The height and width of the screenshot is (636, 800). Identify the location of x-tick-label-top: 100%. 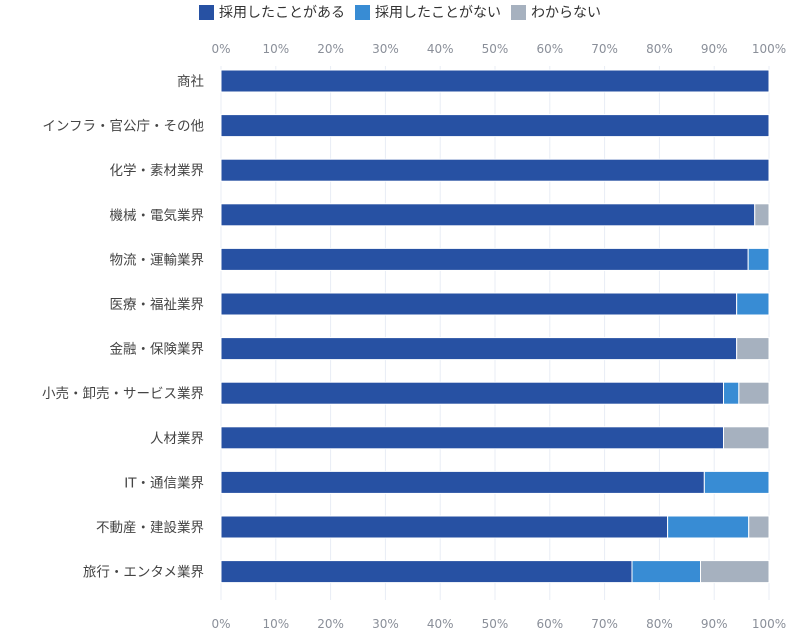
(769, 49).